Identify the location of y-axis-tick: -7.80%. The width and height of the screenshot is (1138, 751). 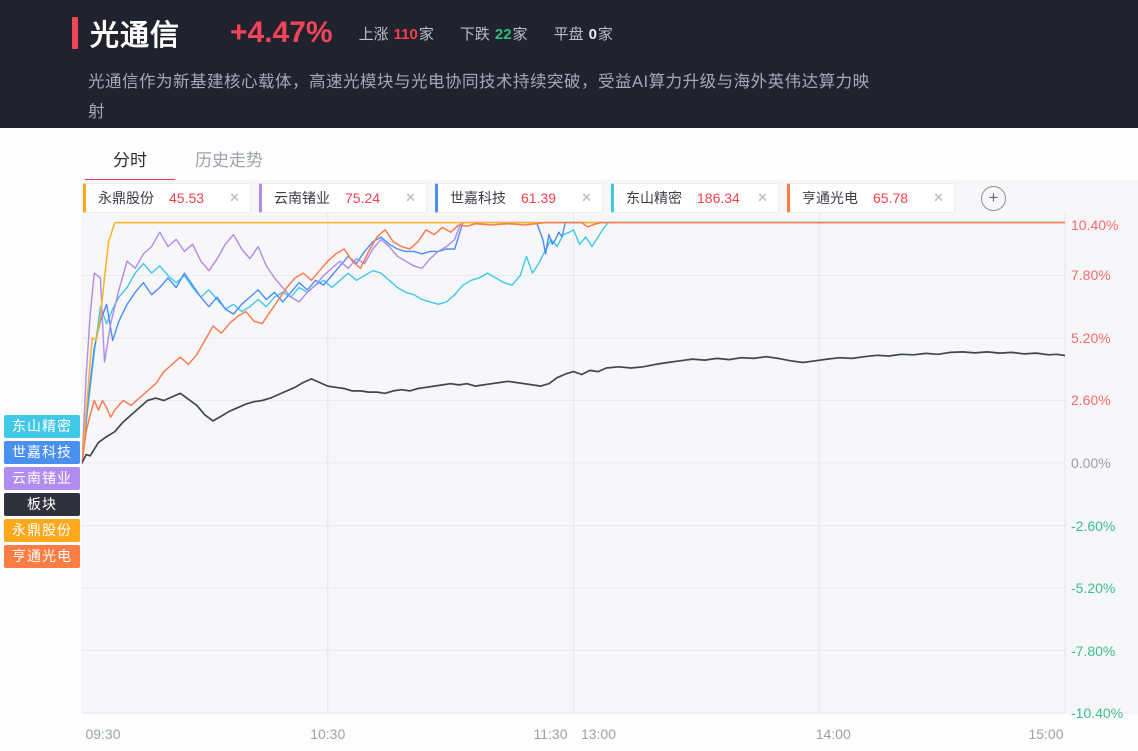
(1093, 650).